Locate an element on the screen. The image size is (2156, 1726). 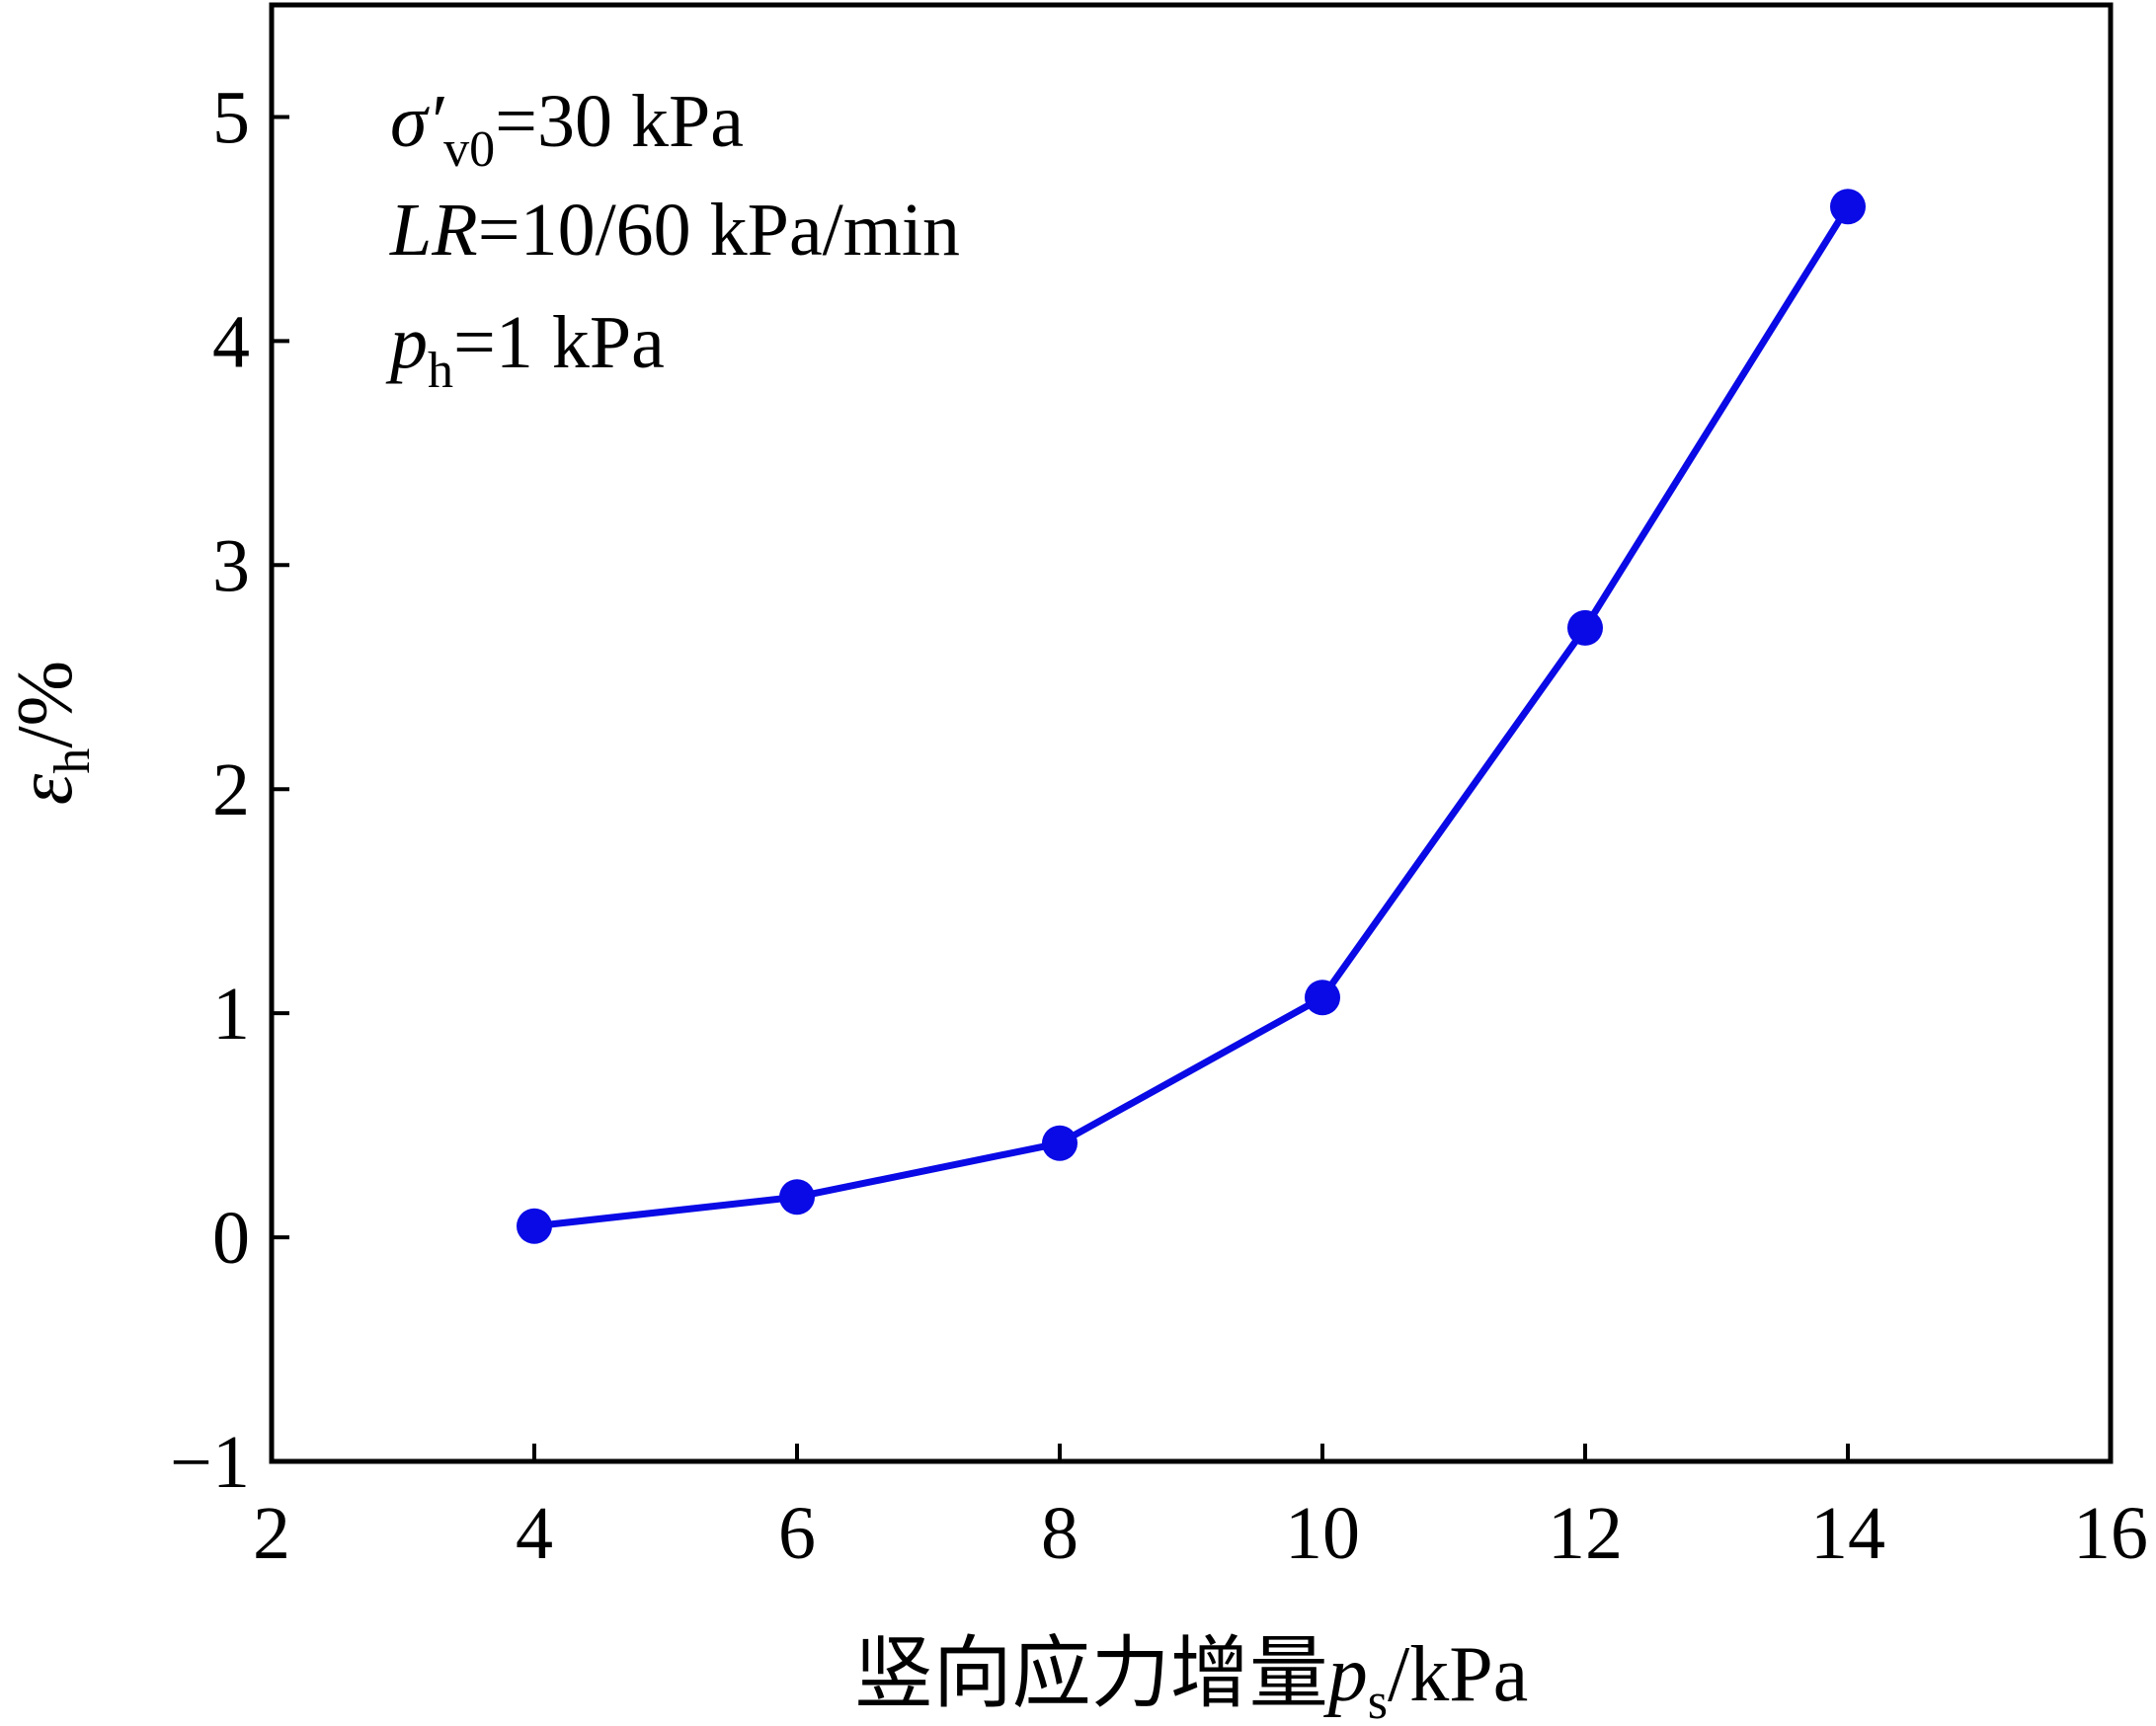
y-tick-label-5: 5 is located at coordinates (231, 117).